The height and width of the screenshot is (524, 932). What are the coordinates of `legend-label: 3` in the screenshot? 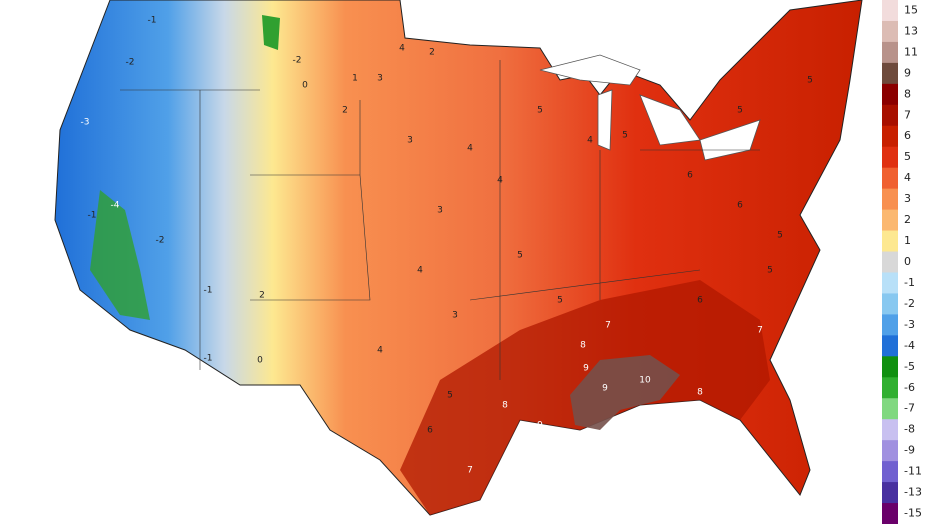 It's located at (907, 198).